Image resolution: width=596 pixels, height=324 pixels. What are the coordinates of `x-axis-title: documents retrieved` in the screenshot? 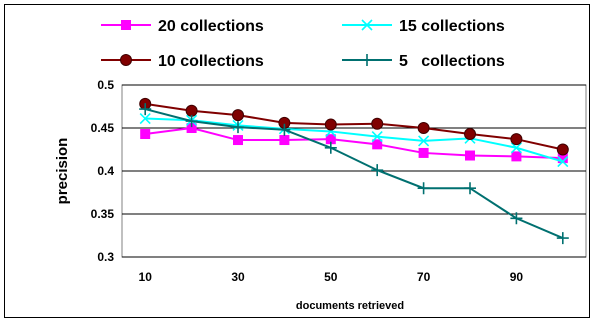 It's located at (350, 306).